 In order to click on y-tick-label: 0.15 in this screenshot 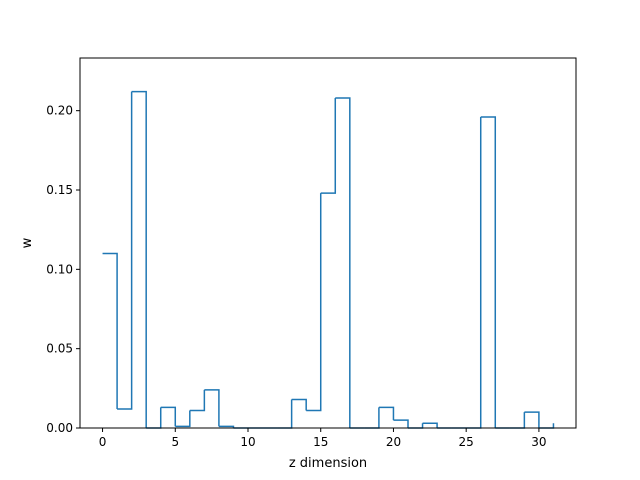, I will do `click(59, 190)`.